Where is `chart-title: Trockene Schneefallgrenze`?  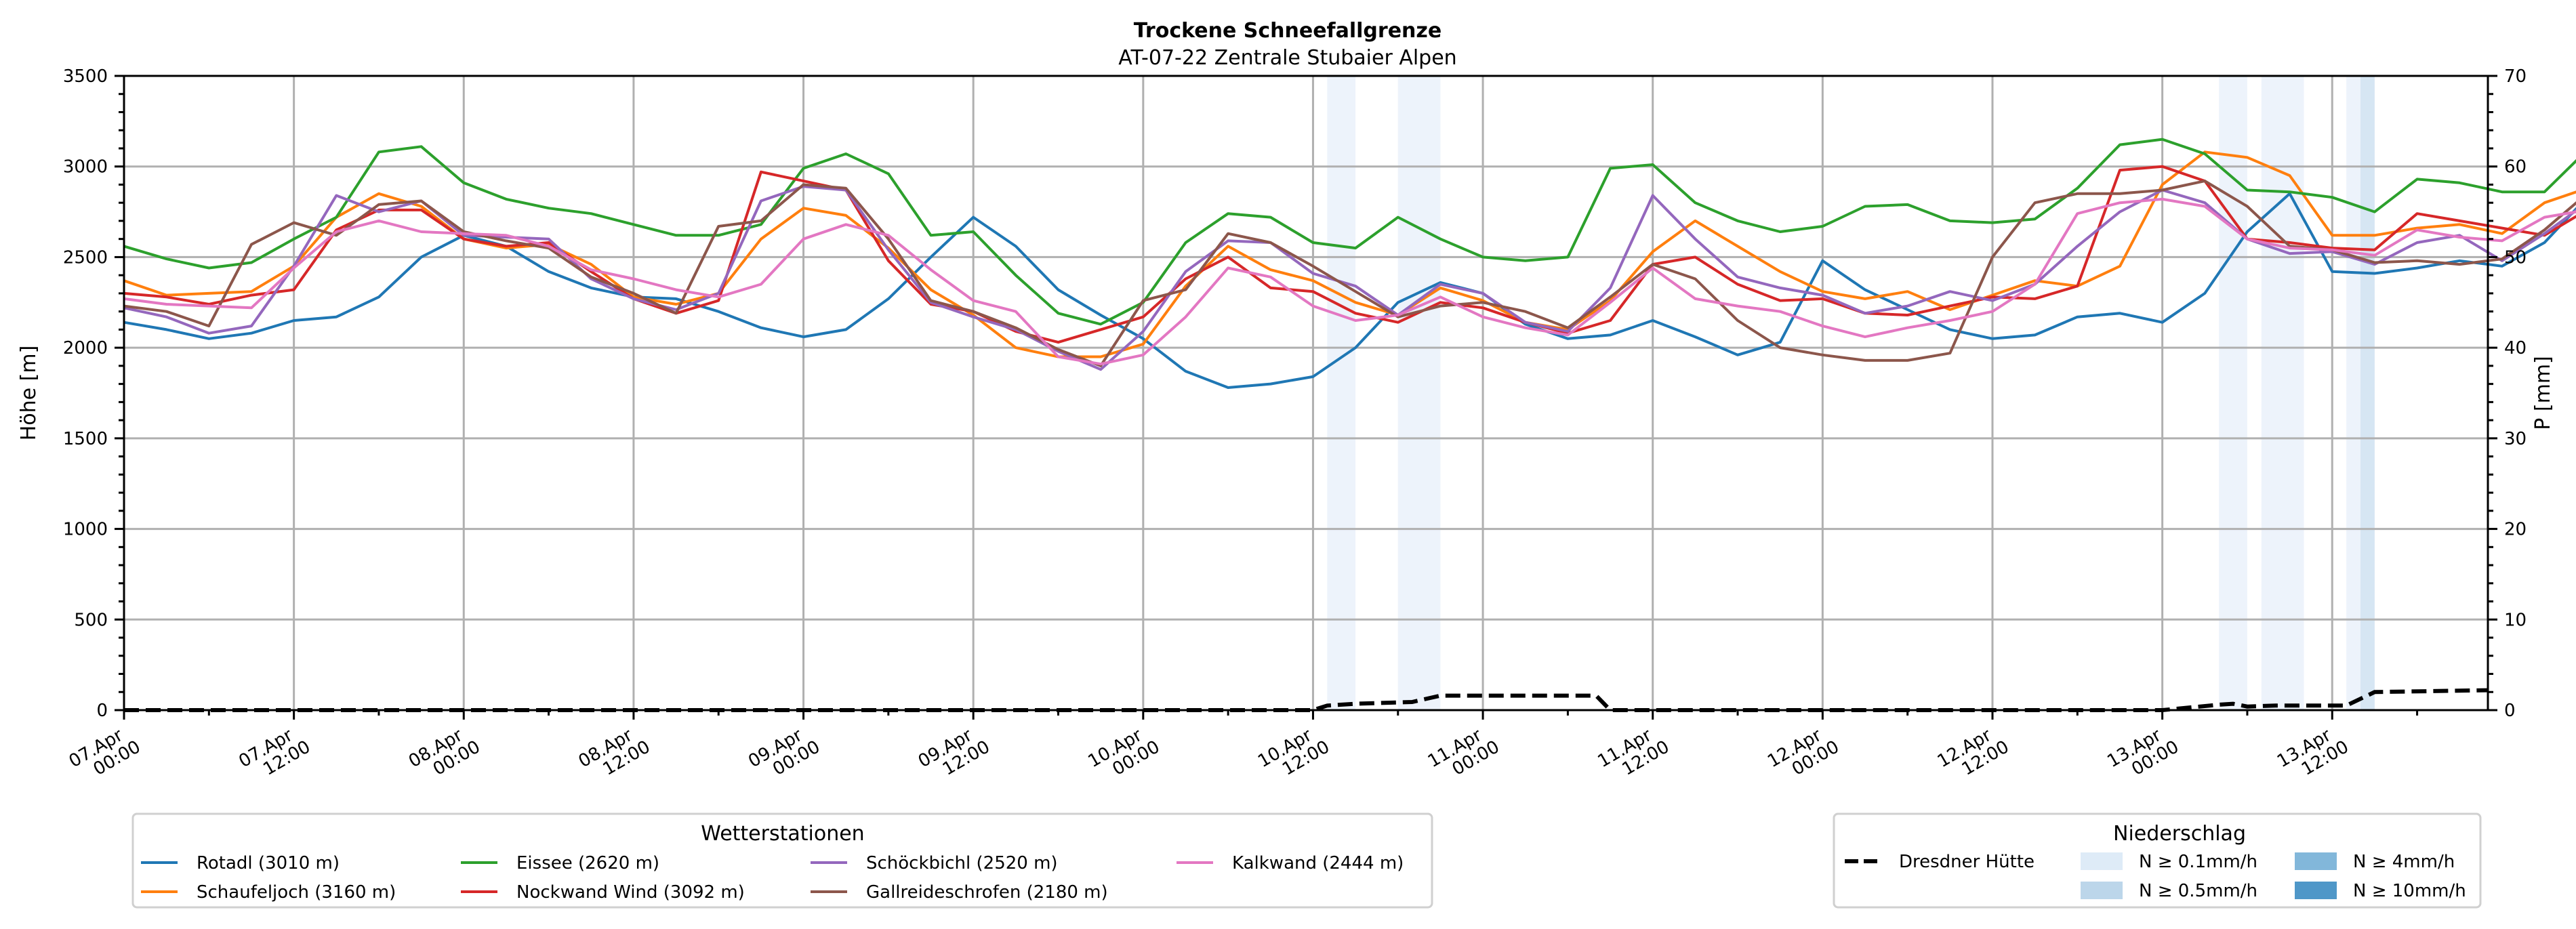 chart-title: Trockene Schneefallgrenze is located at coordinates (1288, 31).